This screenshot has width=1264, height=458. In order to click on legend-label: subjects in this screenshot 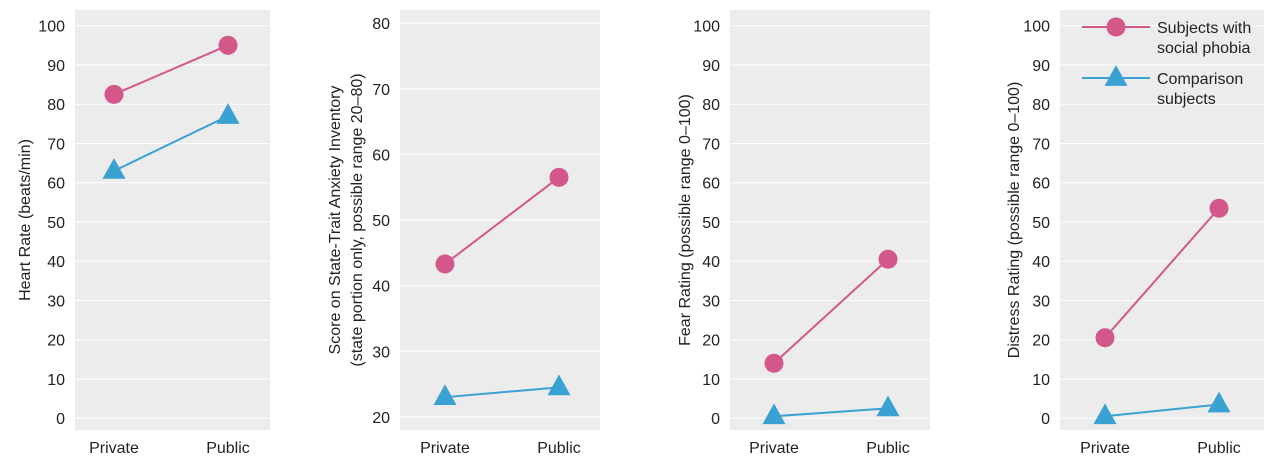, I will do `click(1186, 99)`.